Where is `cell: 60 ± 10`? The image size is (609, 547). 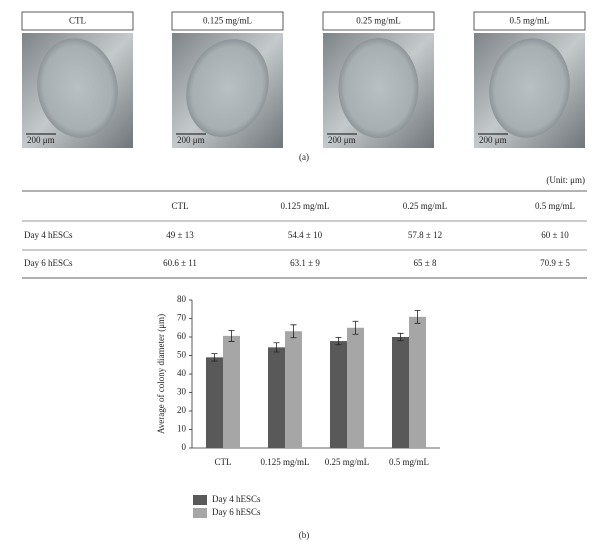 cell: 60 ± 10 is located at coordinates (555, 235).